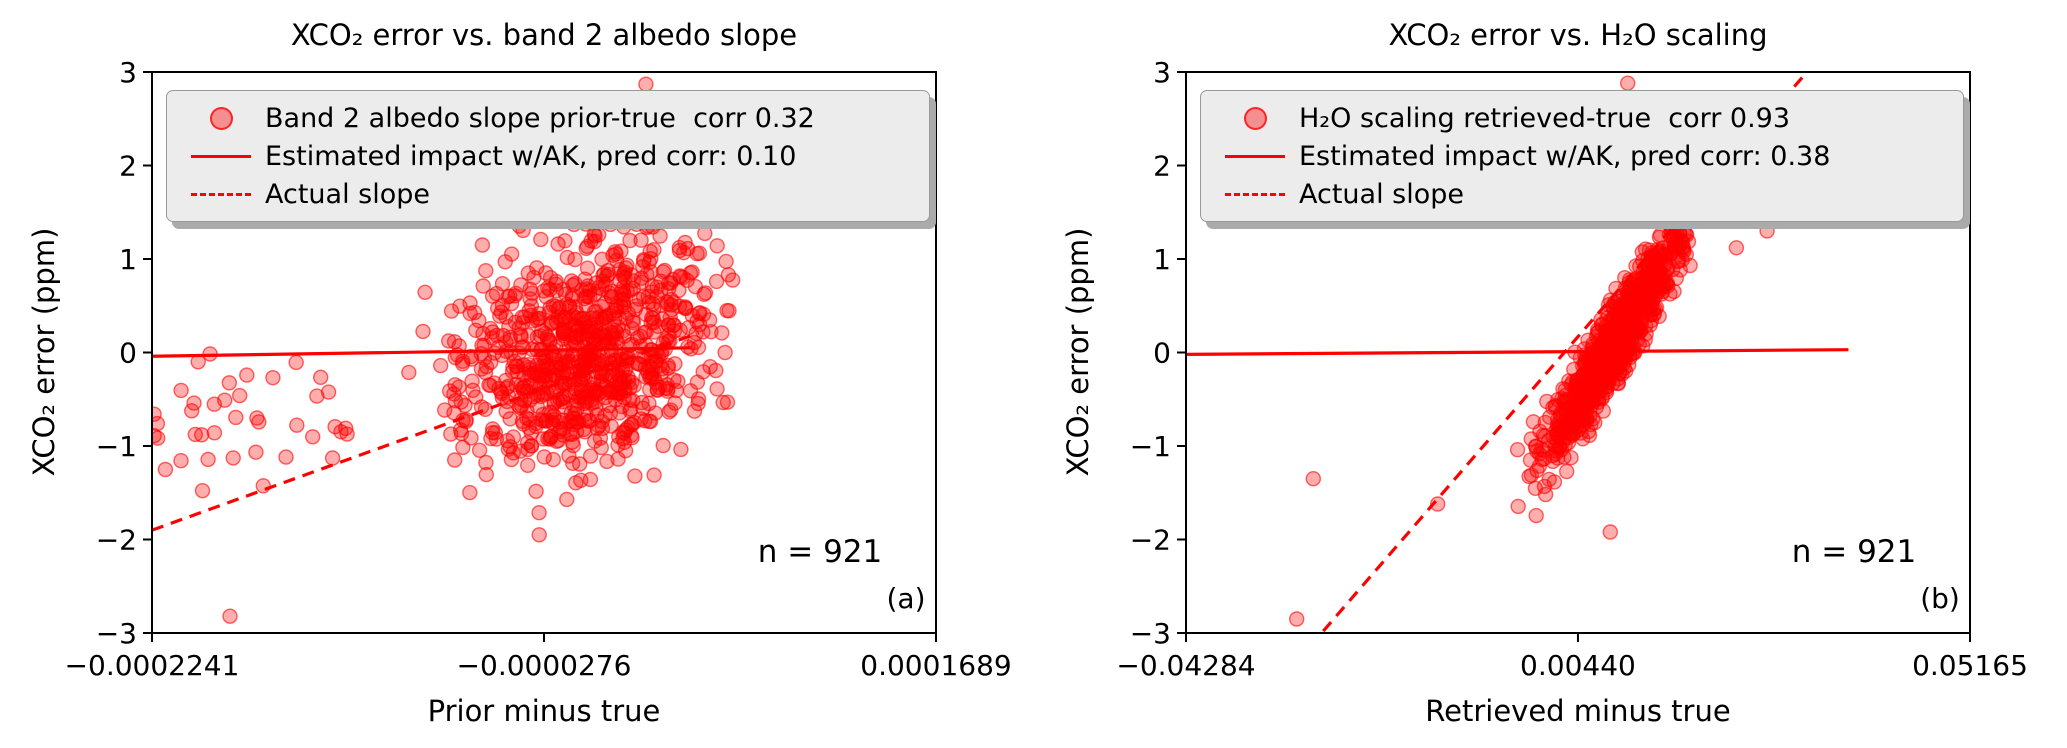 The width and height of the screenshot is (2067, 748). What do you see at coordinates (531, 156) in the screenshot?
I see `legend-label: Estimated impact w/AK, pred corr: 0.10` at bounding box center [531, 156].